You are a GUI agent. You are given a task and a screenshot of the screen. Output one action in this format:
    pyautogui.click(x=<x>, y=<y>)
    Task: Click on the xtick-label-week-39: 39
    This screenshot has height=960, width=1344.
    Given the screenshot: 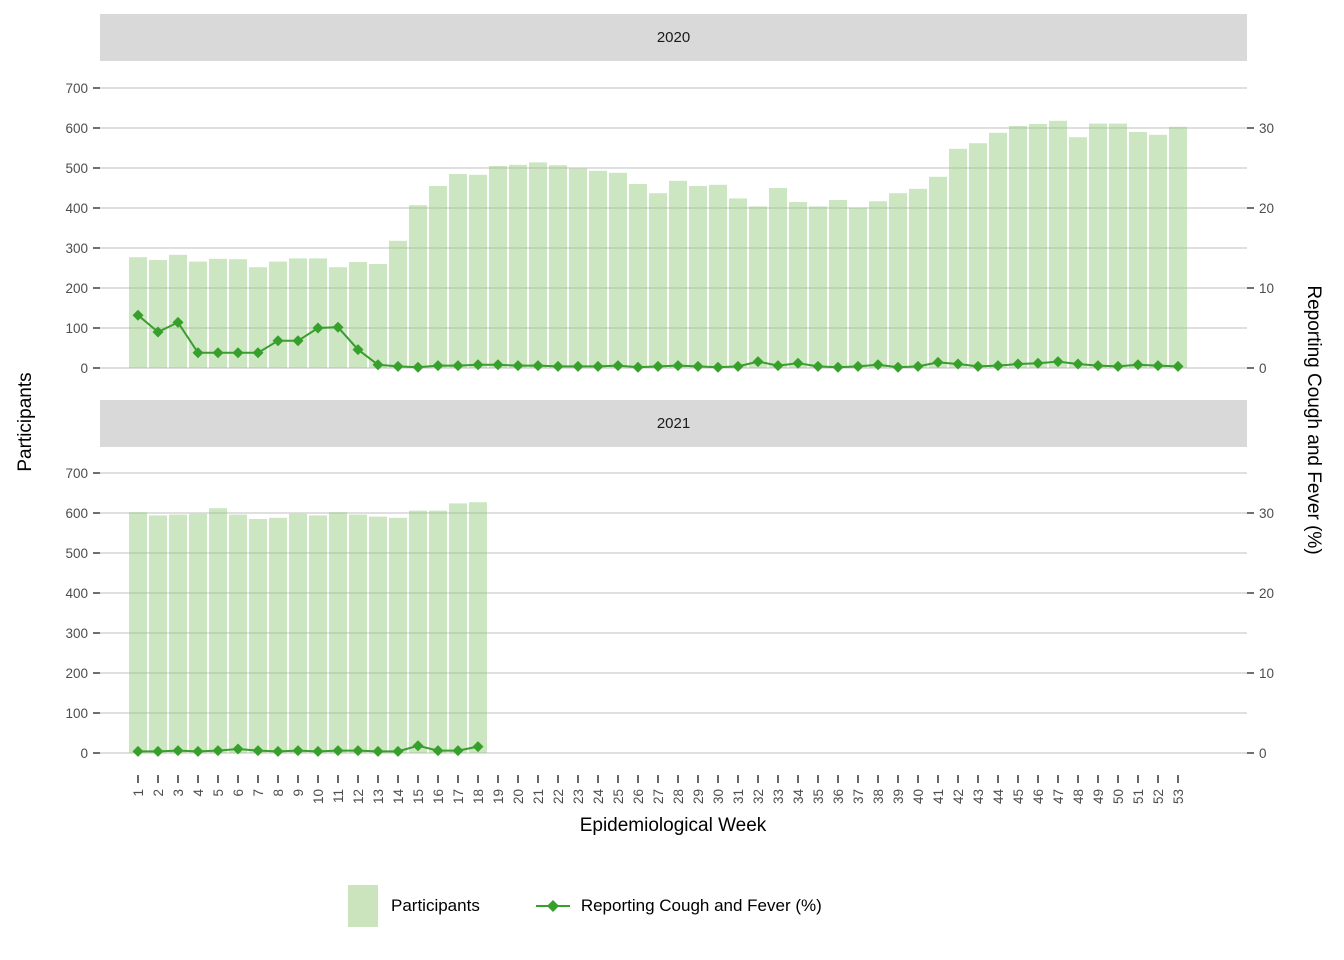 What is the action you would take?
    pyautogui.click(x=898, y=796)
    